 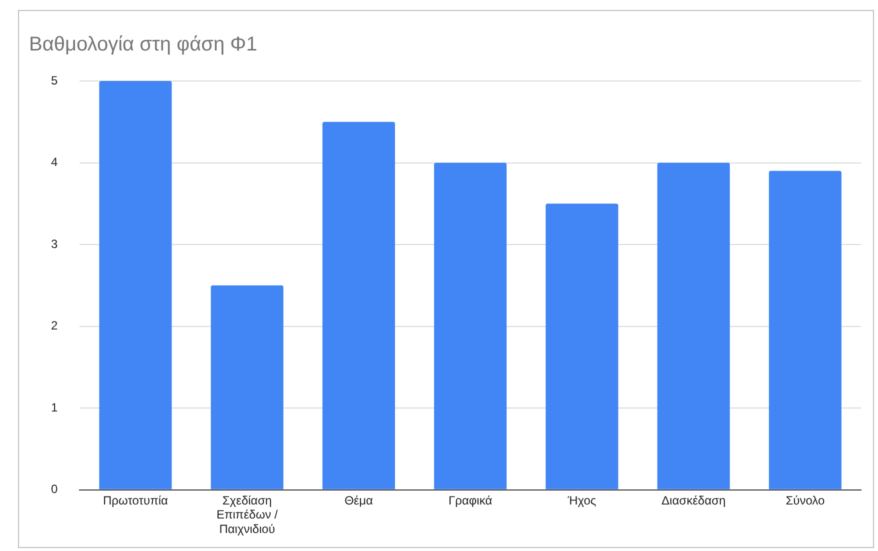 What do you see at coordinates (143, 45) in the screenshot?
I see `chart-title: Βαθμολογία στη φάση Φ1` at bounding box center [143, 45].